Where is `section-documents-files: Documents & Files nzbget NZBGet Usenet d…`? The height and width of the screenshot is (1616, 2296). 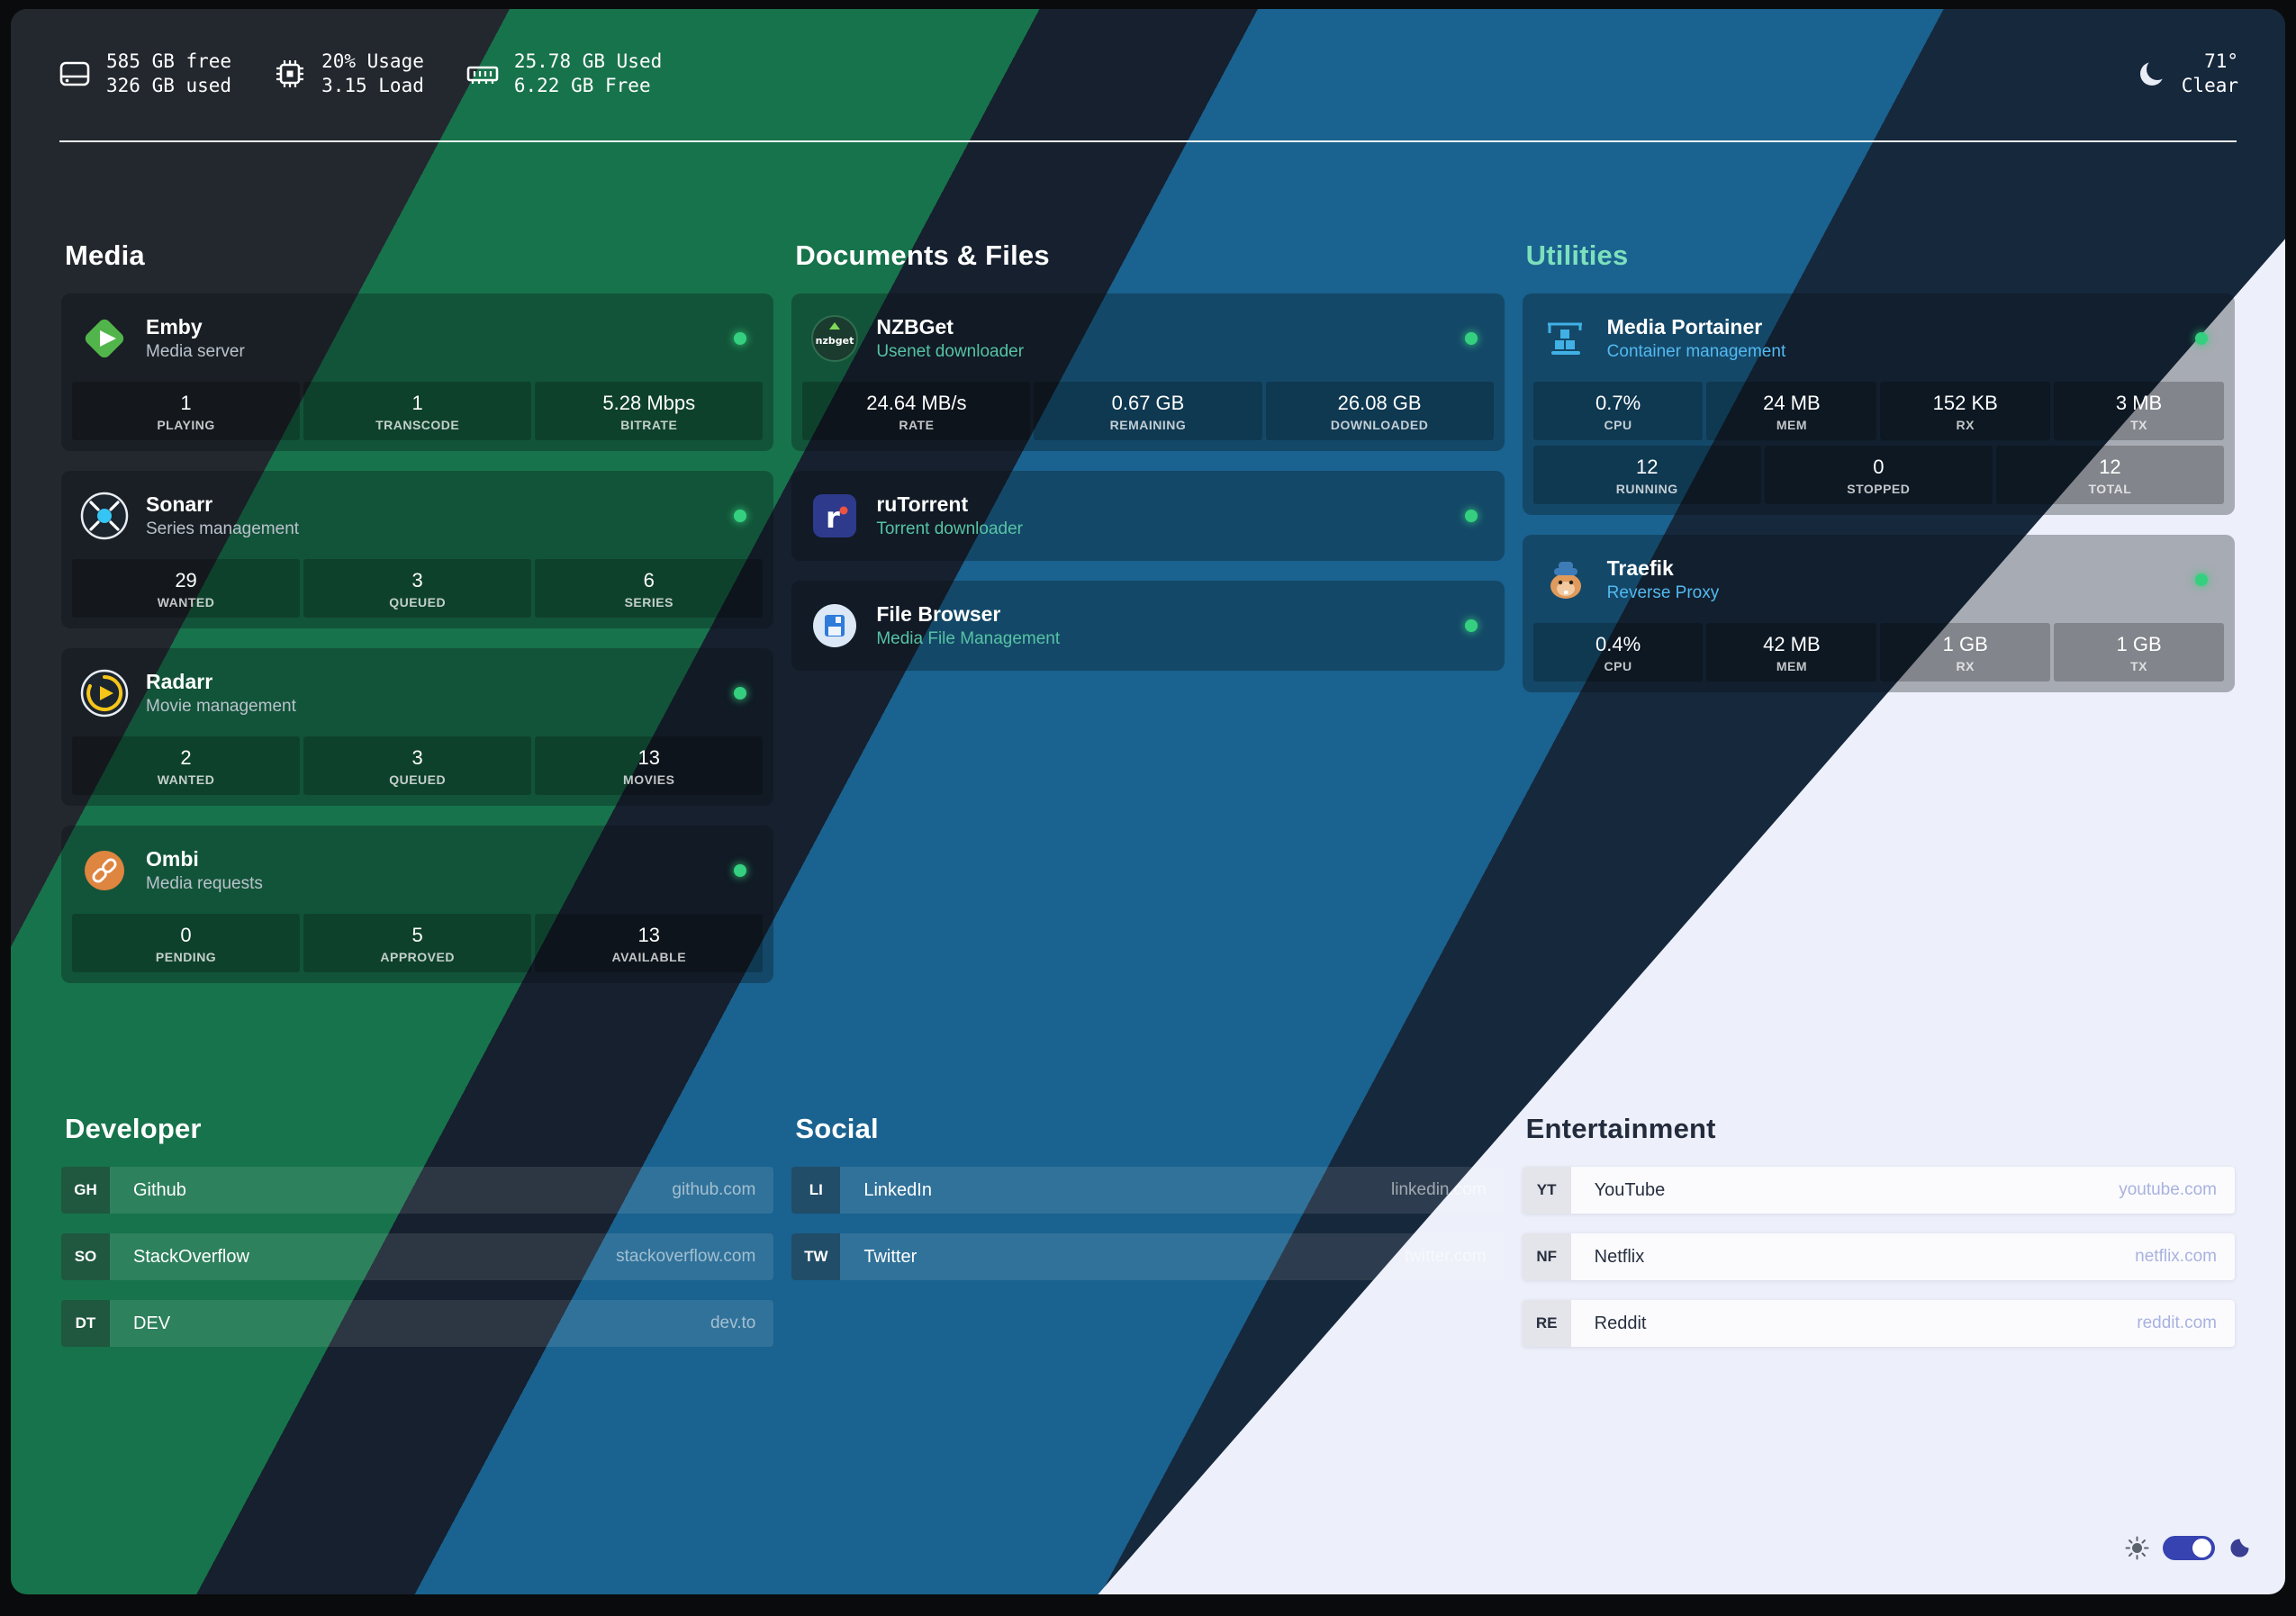 section-documents-files: Documents & Files nzbget NZBGet Usenet d… is located at coordinates (1148, 465).